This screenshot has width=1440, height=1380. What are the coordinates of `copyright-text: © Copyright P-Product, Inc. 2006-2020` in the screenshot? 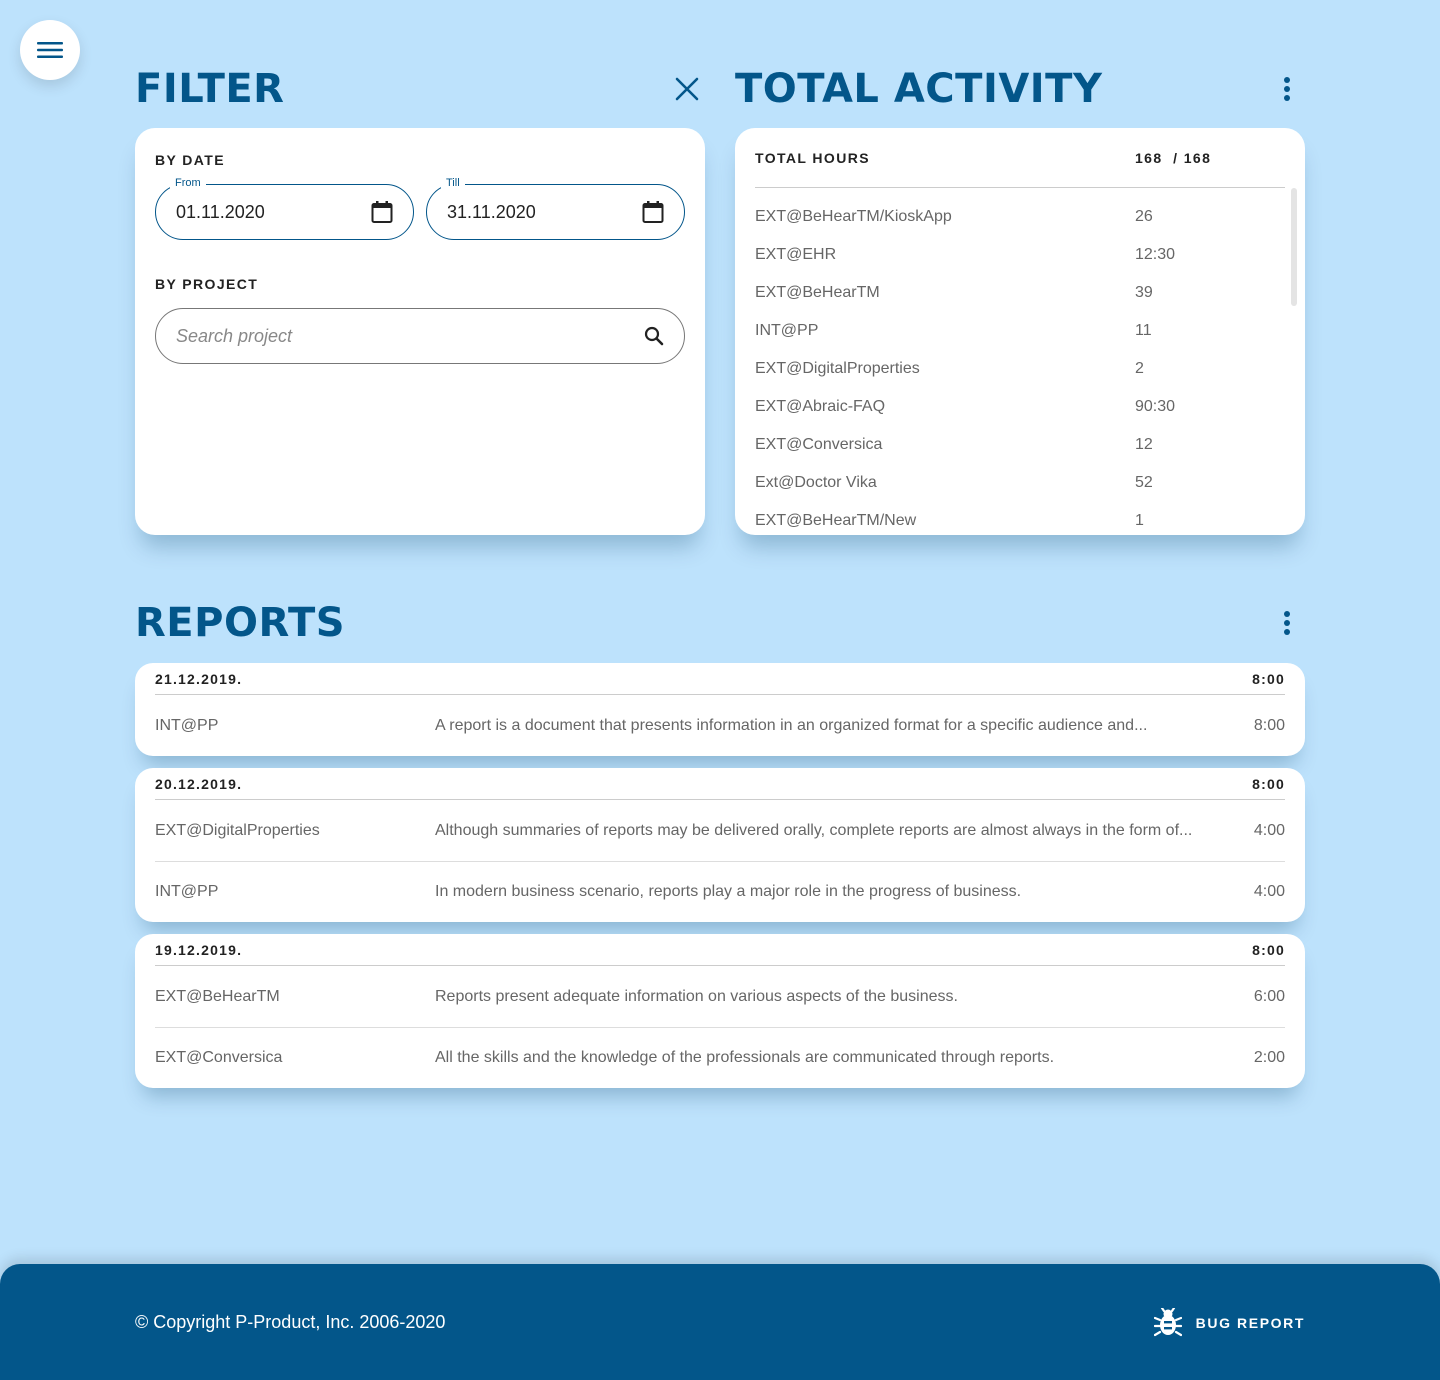 It's located at (290, 1322).